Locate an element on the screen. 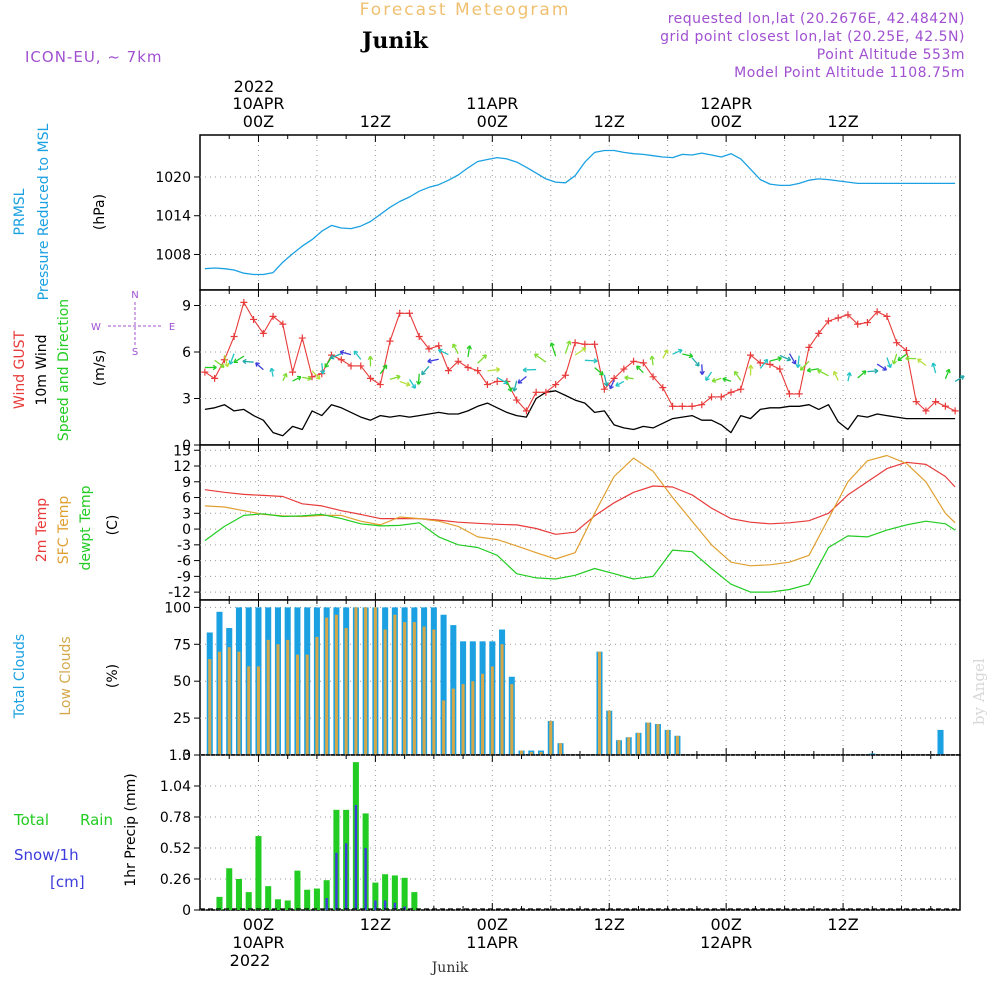 Image resolution: width=1000 pixels, height=1005 pixels. clouds-ytick-label: 25 is located at coordinates (182, 719).